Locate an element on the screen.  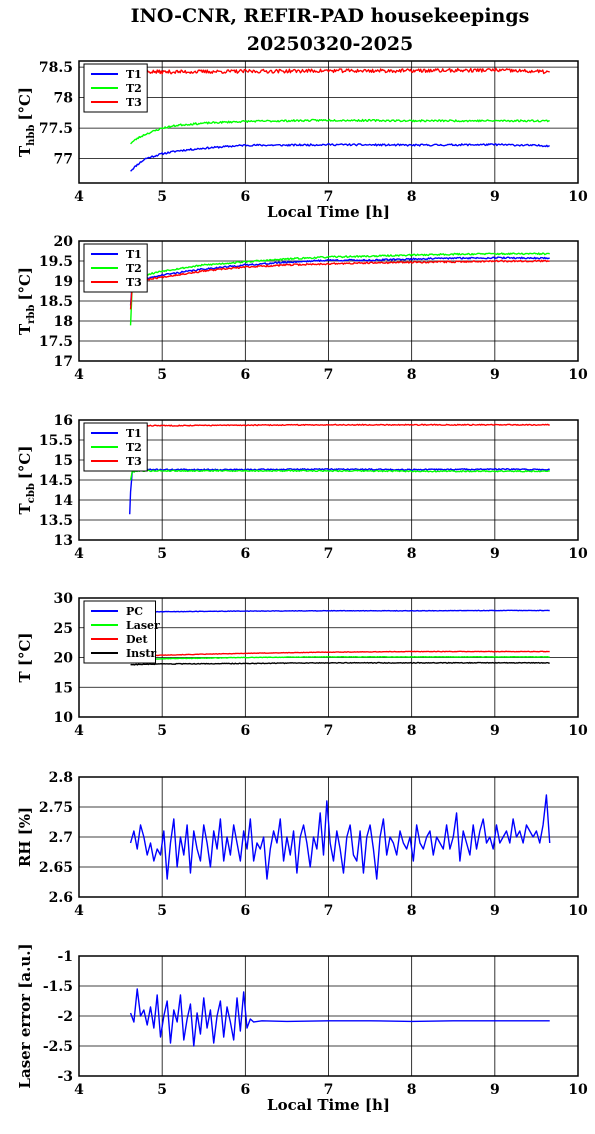
y-axis-label-subscript: rbb is located at coordinates (31, 314).